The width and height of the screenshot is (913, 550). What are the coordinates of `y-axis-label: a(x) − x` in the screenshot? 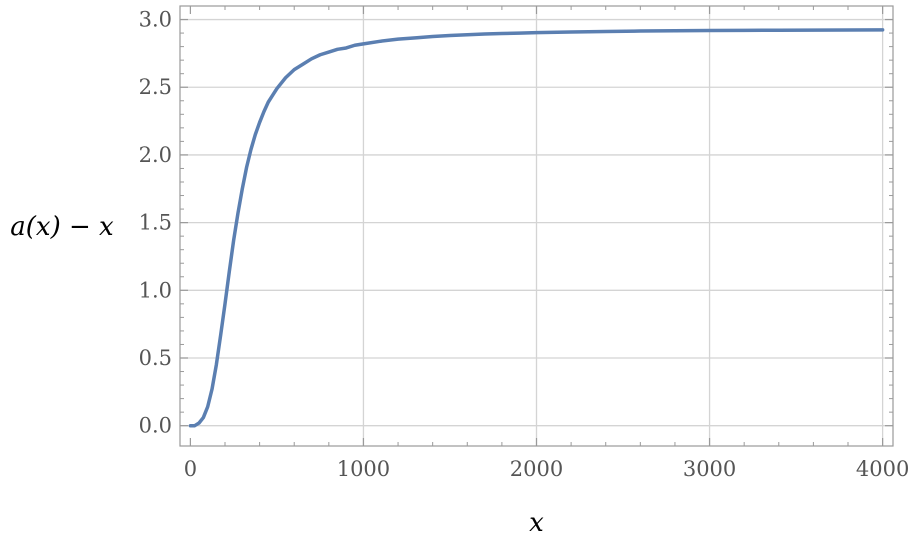 It's located at (62, 227).